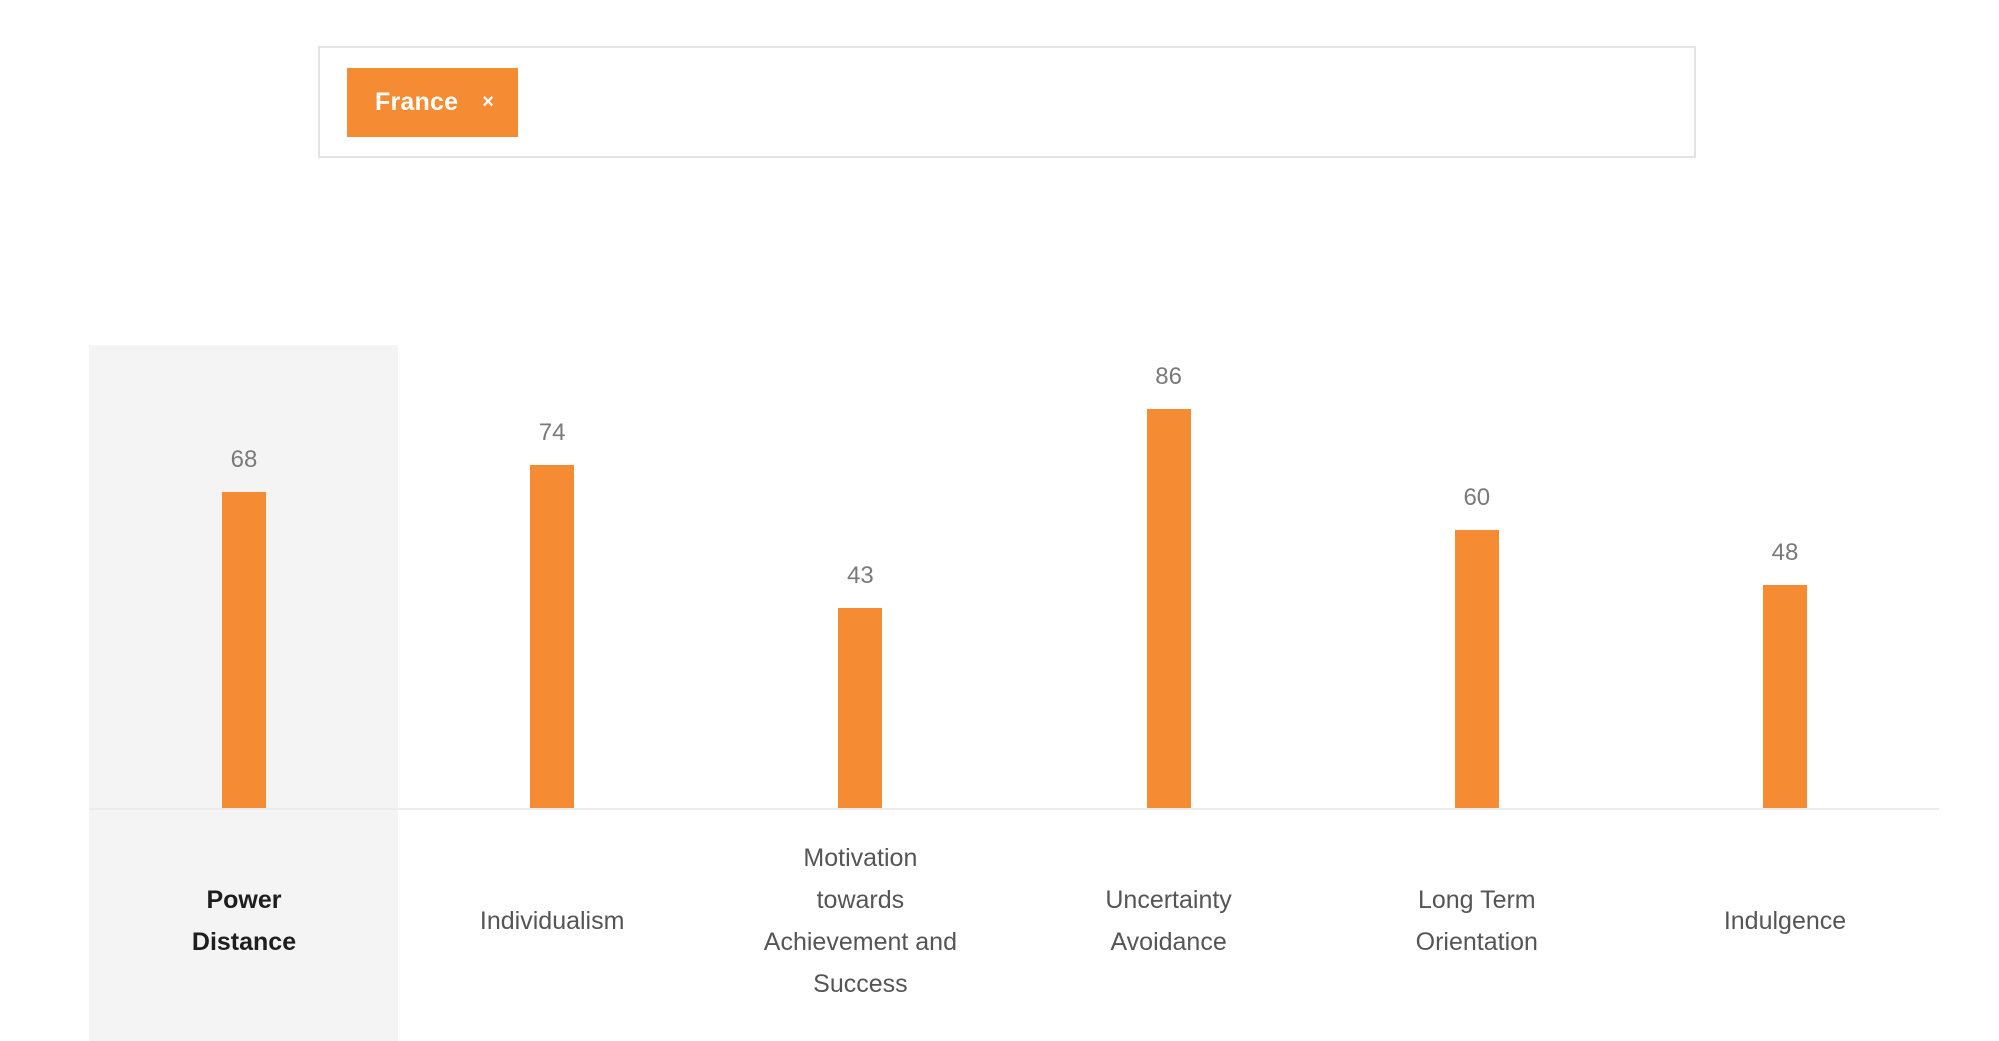 The image size is (1999, 1041). I want to click on category-label: Uncertainty Avoidance, so click(1169, 921).